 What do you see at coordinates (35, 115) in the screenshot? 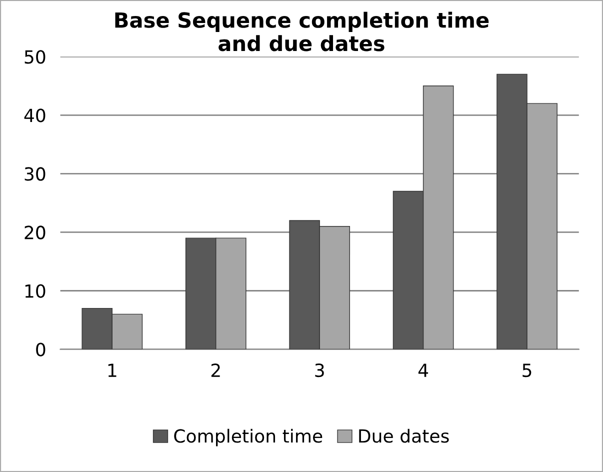
I see `y-tick-label: 40` at bounding box center [35, 115].